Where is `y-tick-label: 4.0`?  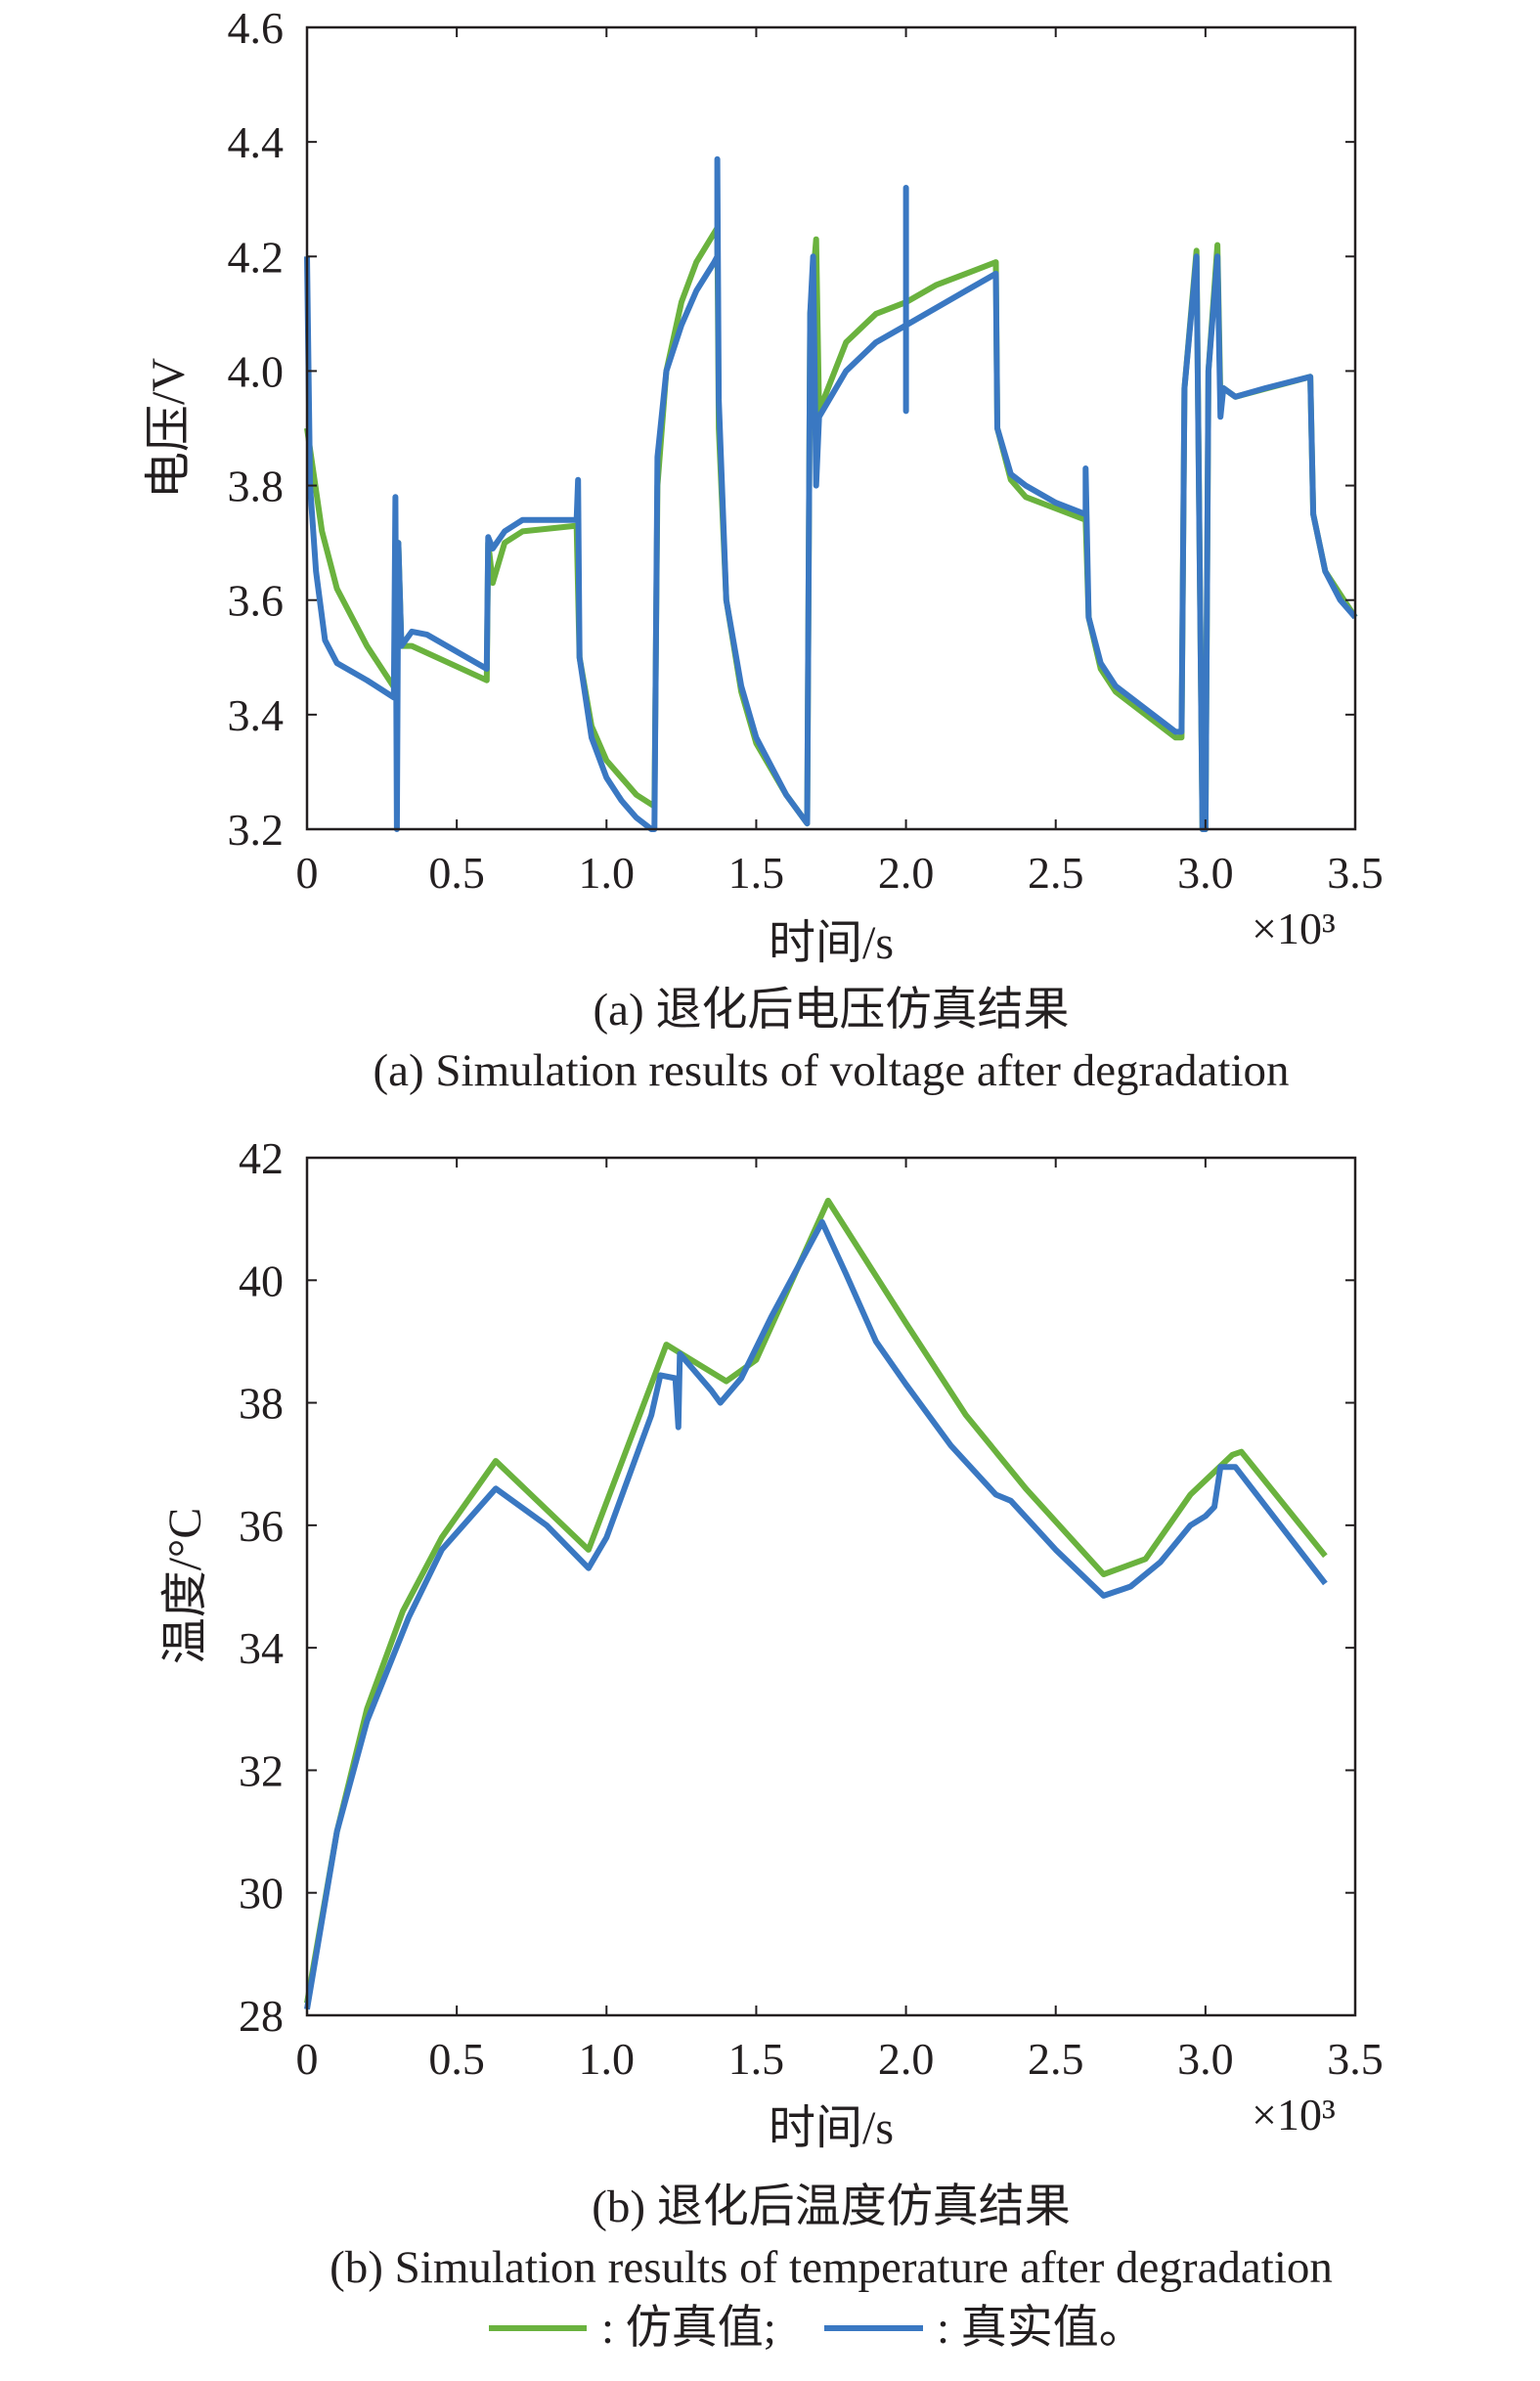
y-tick-label: 4.0 is located at coordinates (256, 371).